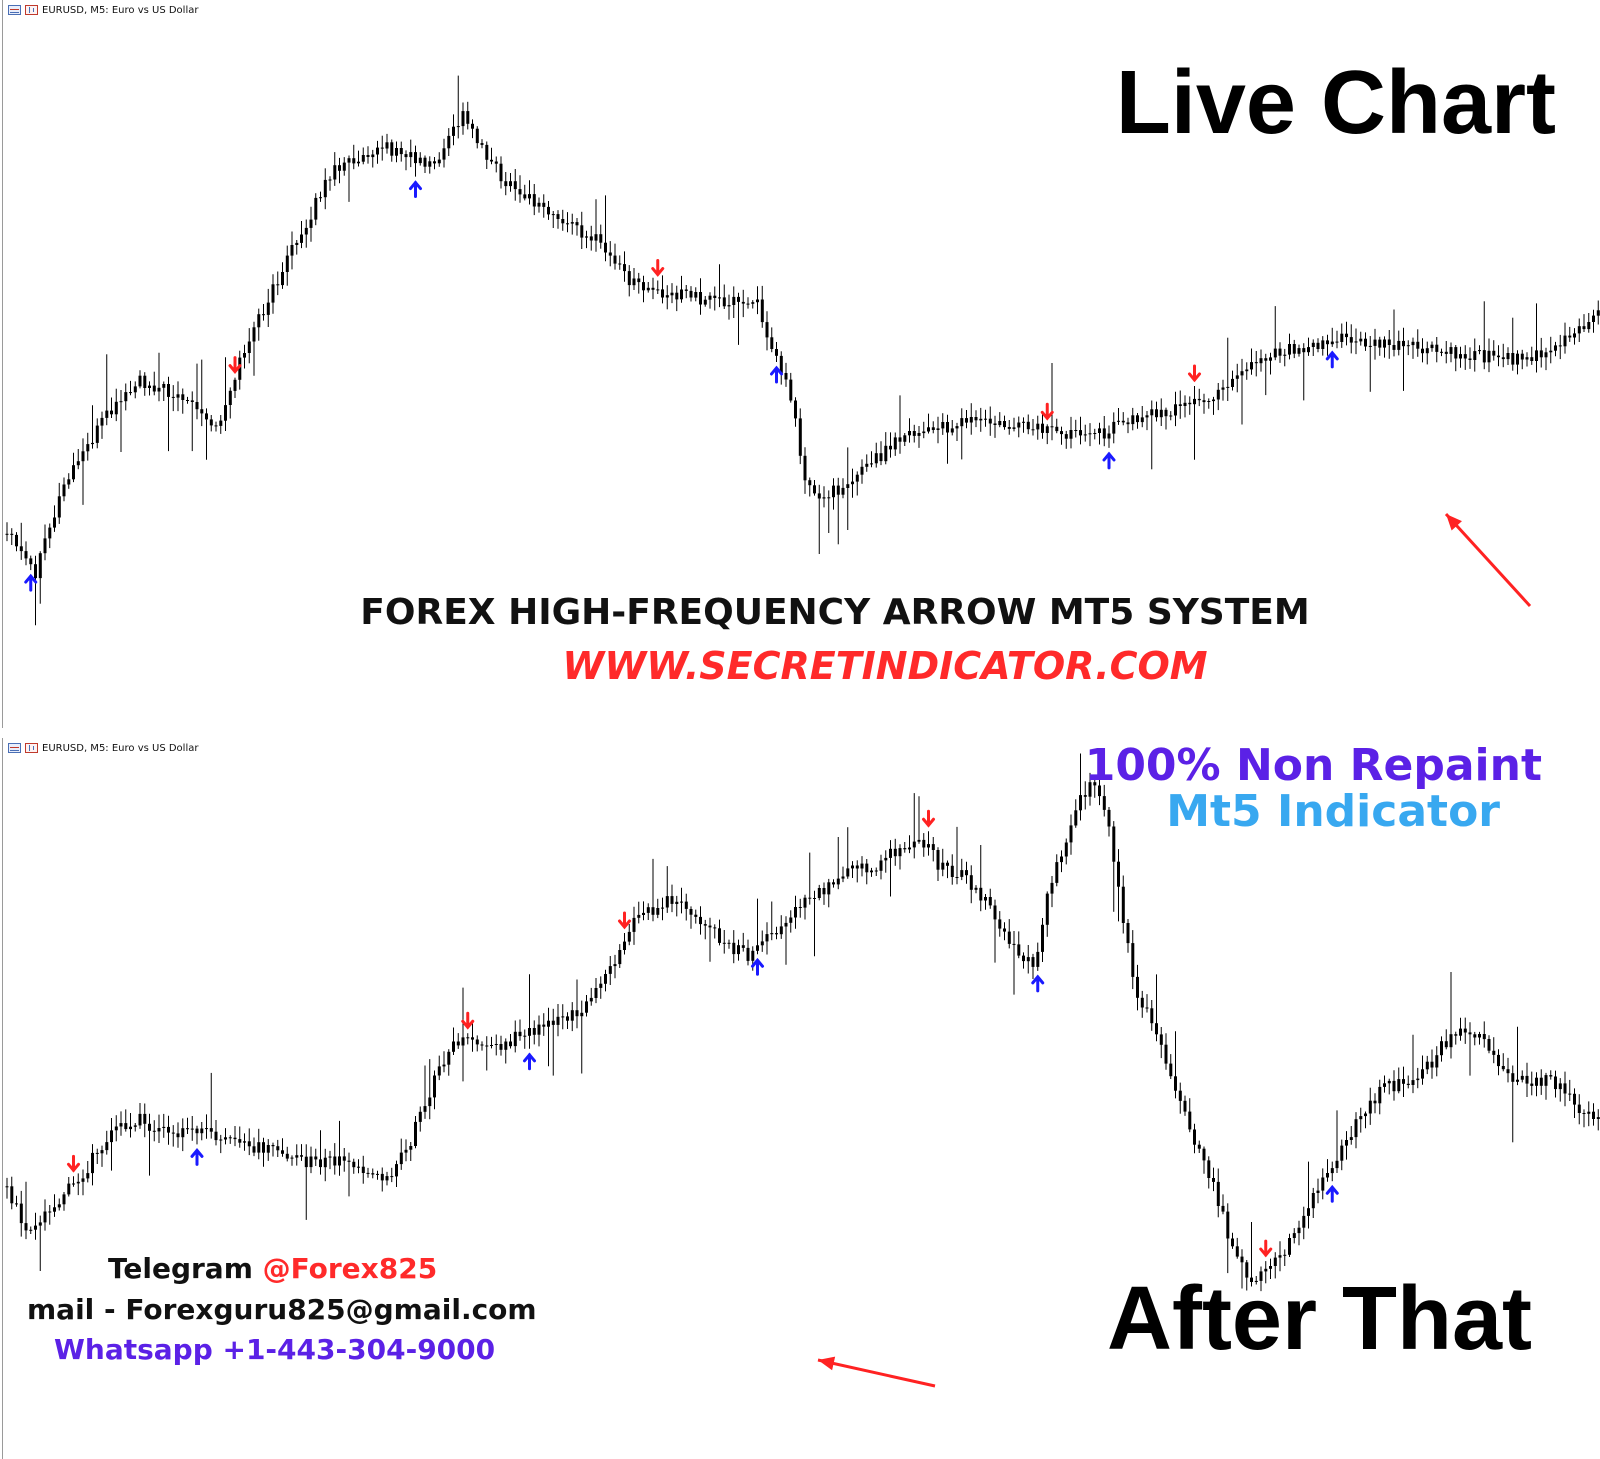  Describe the element at coordinates (885, 666) in the screenshot. I see `website-link: WWW.SECRETINDICATOR.COM` at that location.